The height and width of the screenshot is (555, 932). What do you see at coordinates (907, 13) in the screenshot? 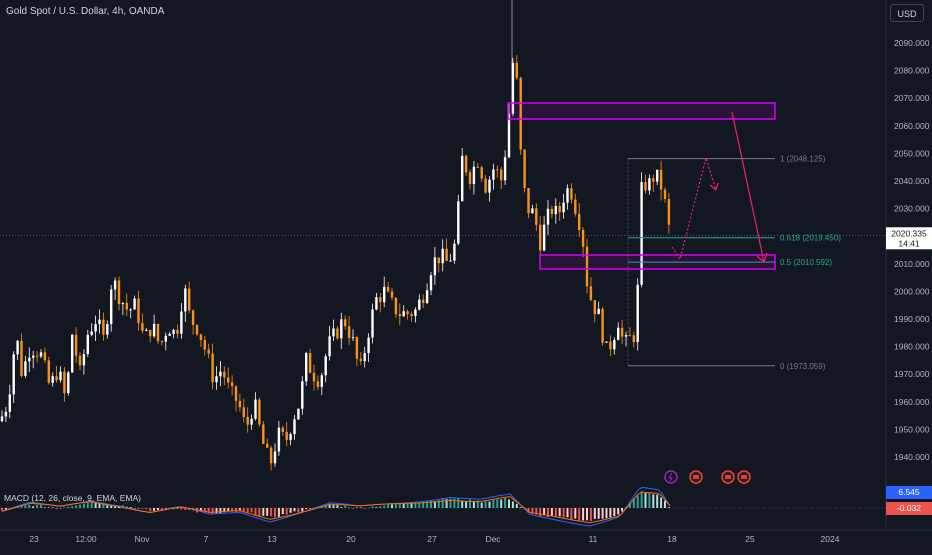
I see `currency-button: USD` at bounding box center [907, 13].